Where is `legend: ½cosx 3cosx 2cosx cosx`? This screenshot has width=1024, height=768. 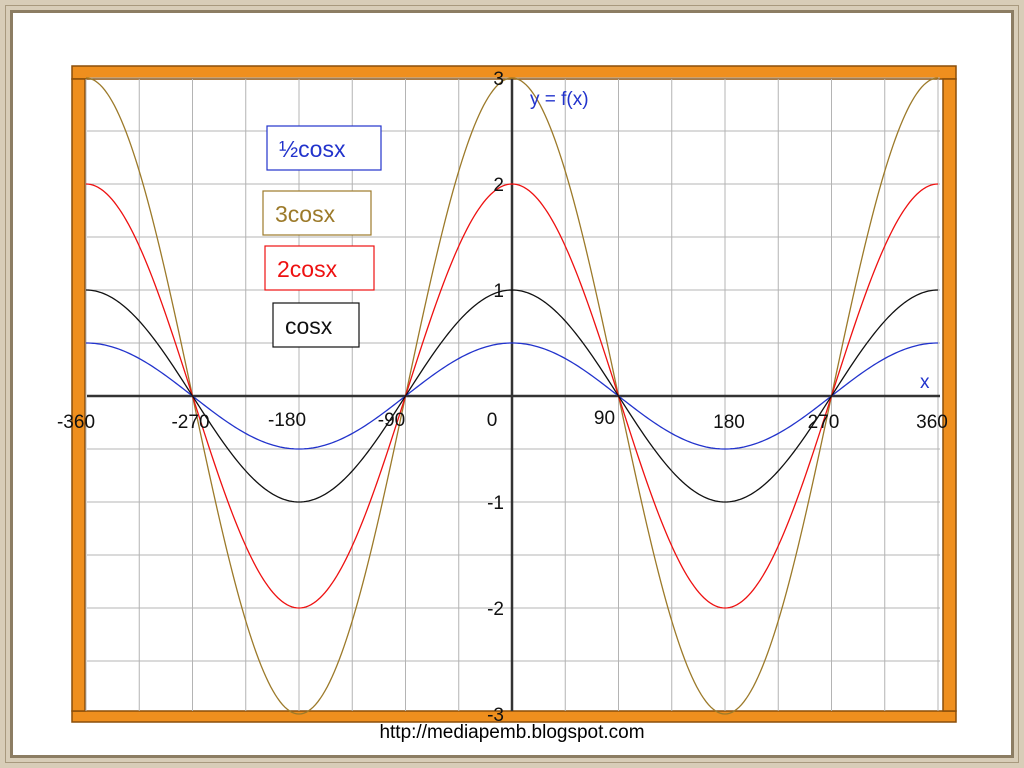 legend: ½cosx 3cosx 2cosx cosx is located at coordinates (322, 236).